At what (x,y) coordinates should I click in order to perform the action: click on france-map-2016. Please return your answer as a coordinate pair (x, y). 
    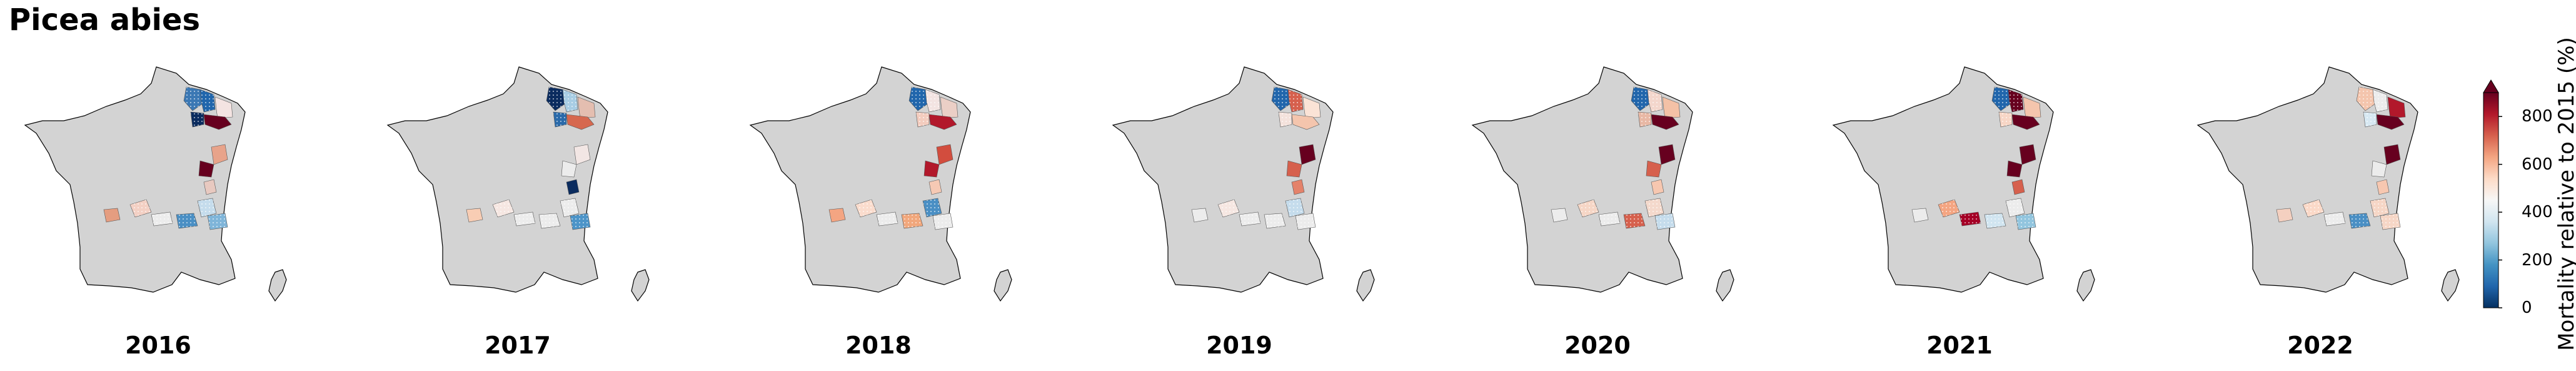
    Looking at the image, I should click on (155, 184).